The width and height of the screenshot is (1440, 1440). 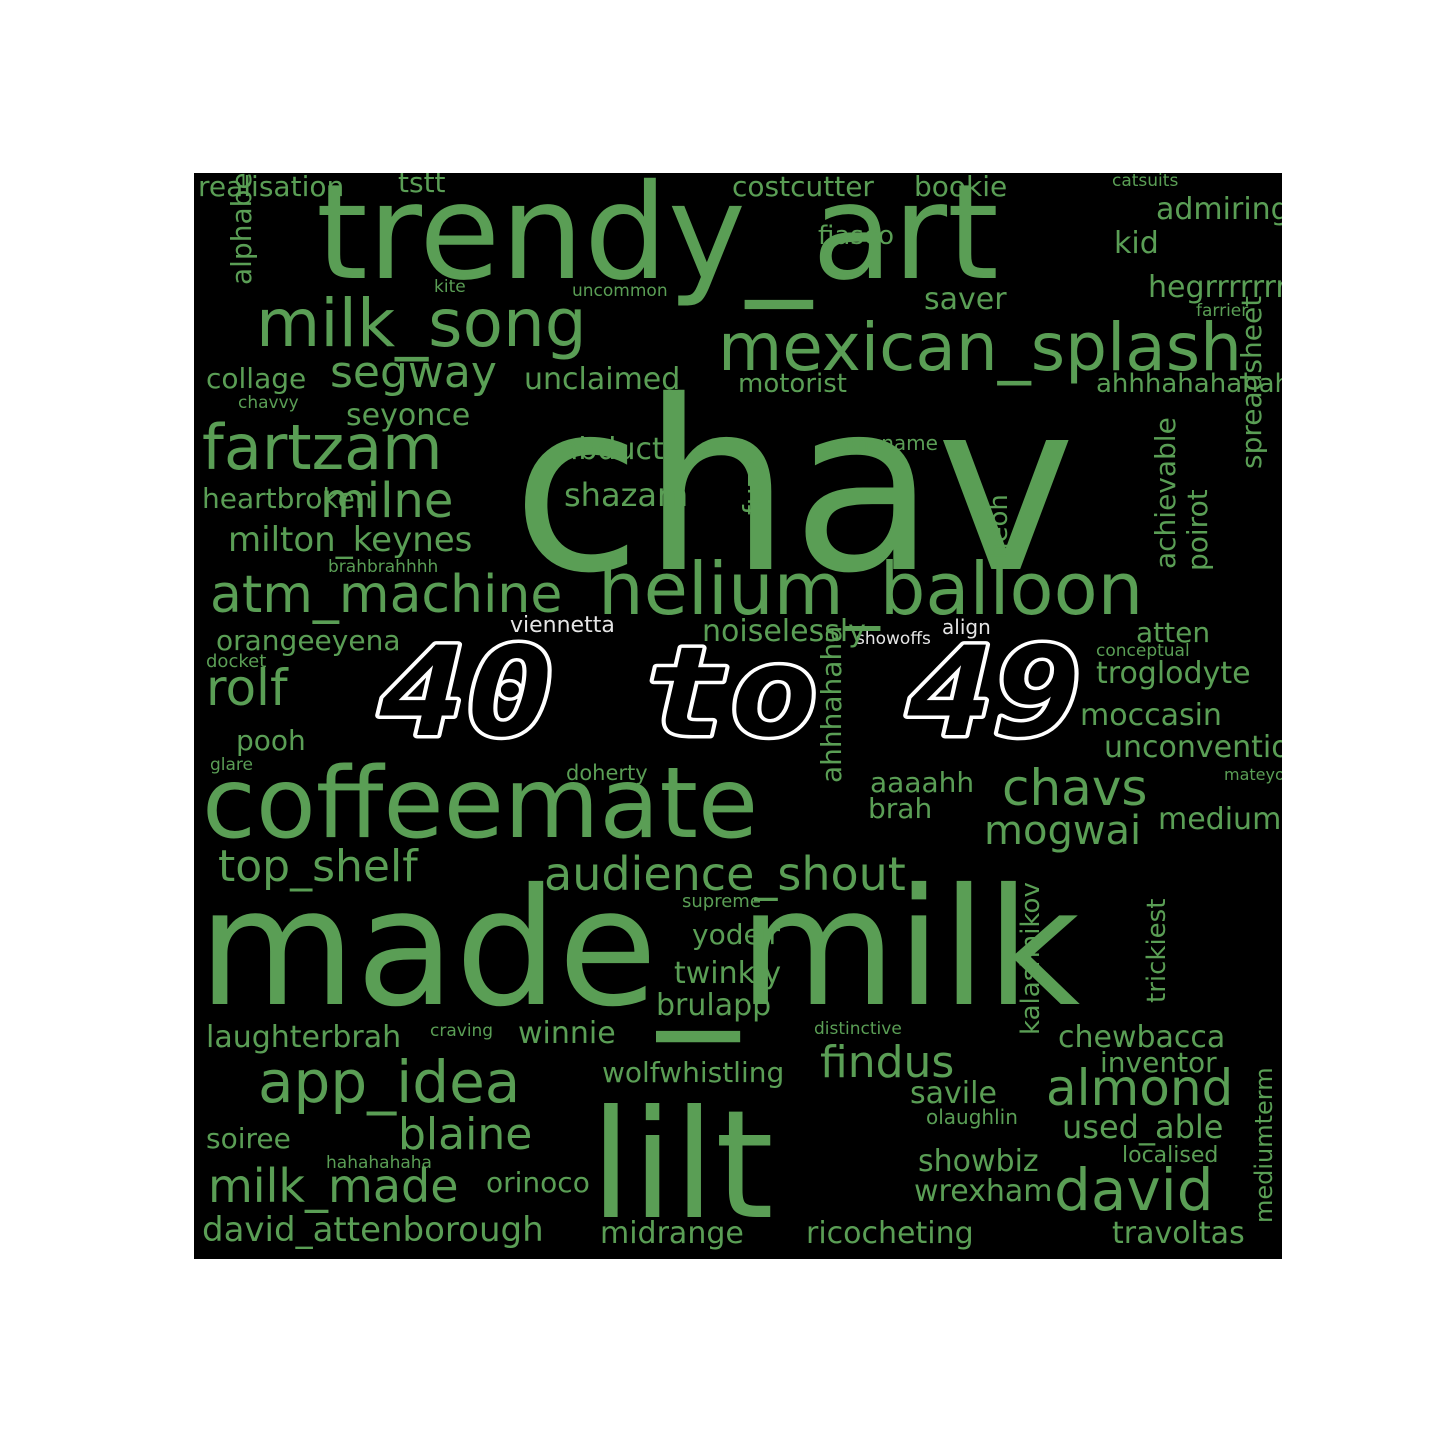 What do you see at coordinates (1264, 1145) in the screenshot?
I see `word-mediumterm: mediumterm` at bounding box center [1264, 1145].